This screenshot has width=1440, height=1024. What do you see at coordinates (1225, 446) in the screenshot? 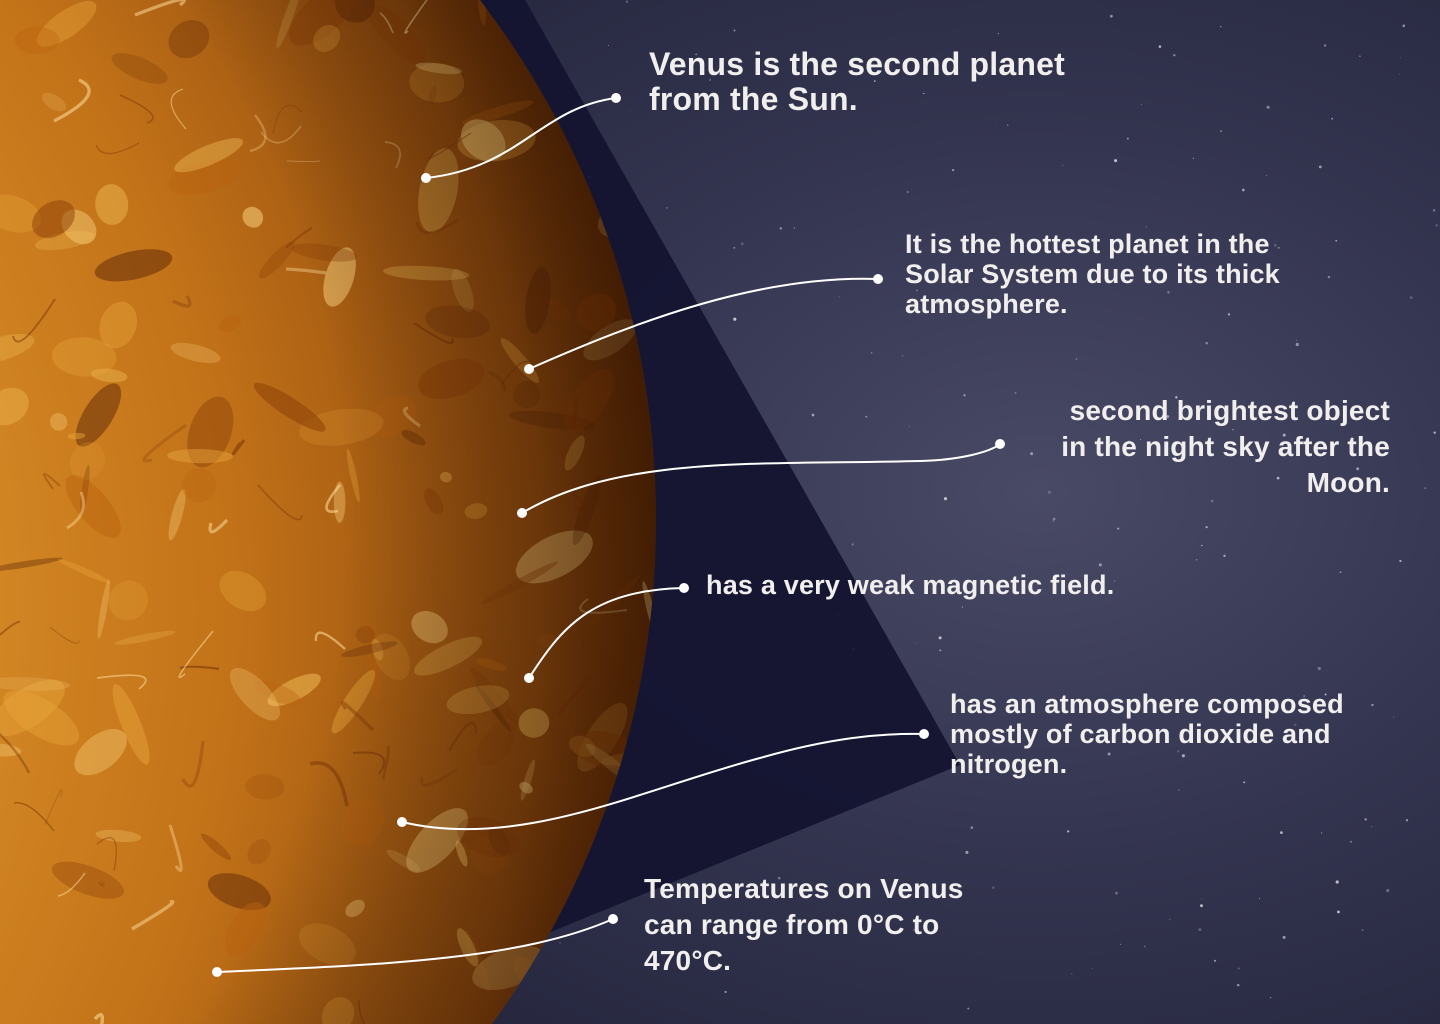
I see `fact-line: in the night sky after the` at bounding box center [1225, 446].